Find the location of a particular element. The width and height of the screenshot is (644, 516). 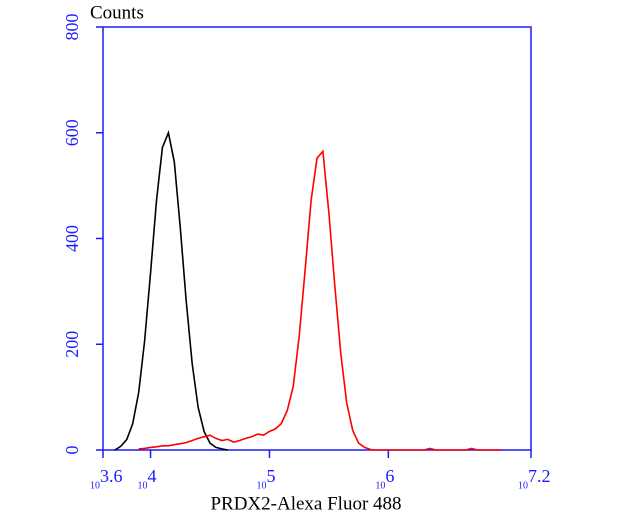

x-tick-label: 4 is located at coordinates (152, 476).